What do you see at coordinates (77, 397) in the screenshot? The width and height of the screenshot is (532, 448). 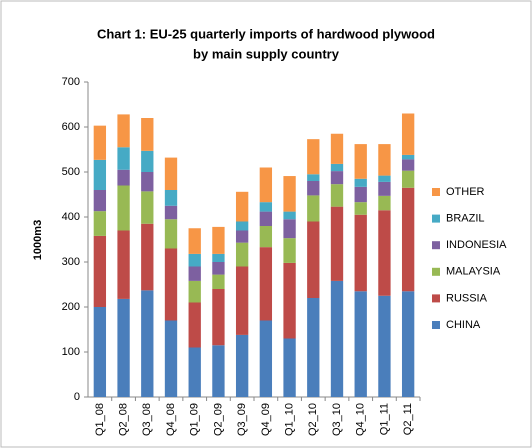 I see `y-tick-label: 0` at bounding box center [77, 397].